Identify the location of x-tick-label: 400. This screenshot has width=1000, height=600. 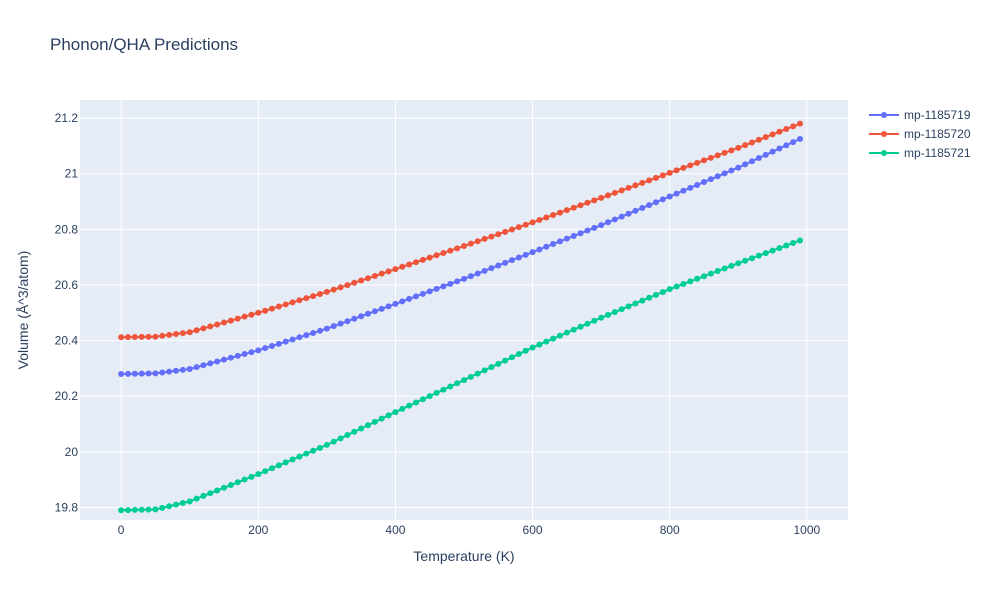
(395, 530).